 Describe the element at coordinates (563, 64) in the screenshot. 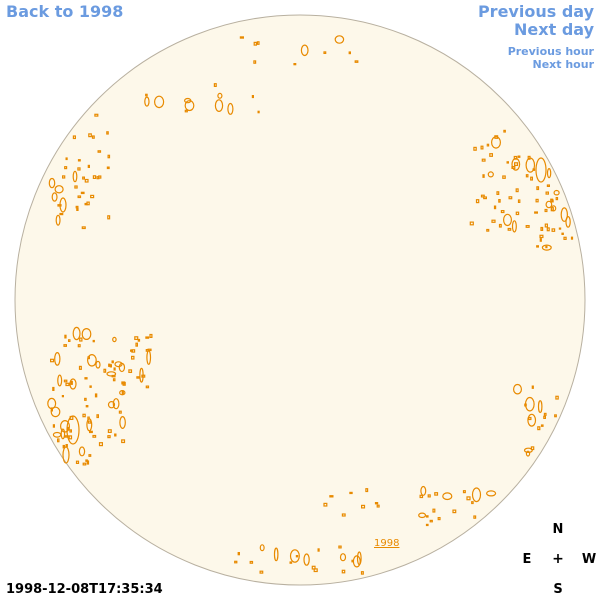

I see `next-hour-link: Next hour` at that location.